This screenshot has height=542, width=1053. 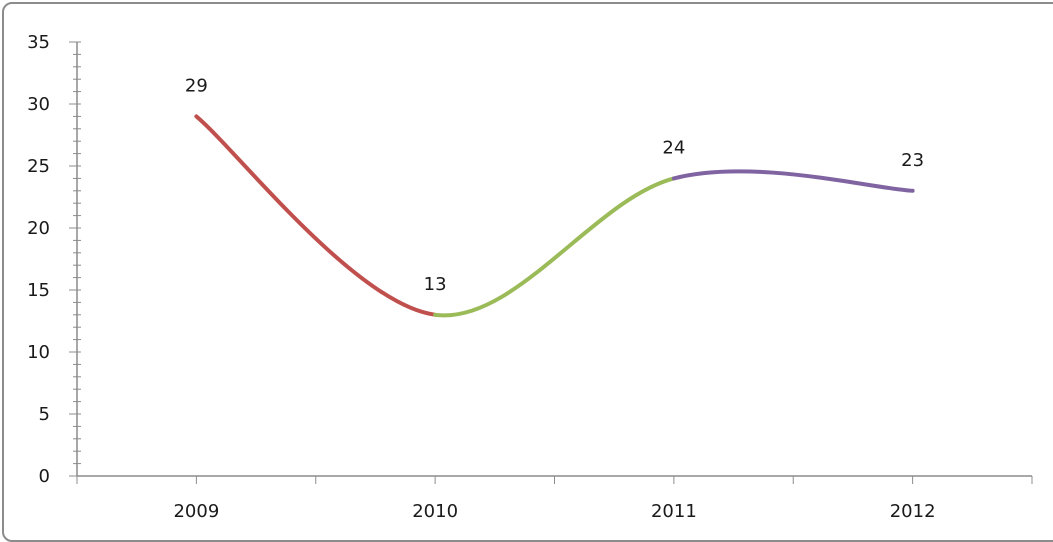 I want to click on data-label: 29, so click(x=196, y=85).